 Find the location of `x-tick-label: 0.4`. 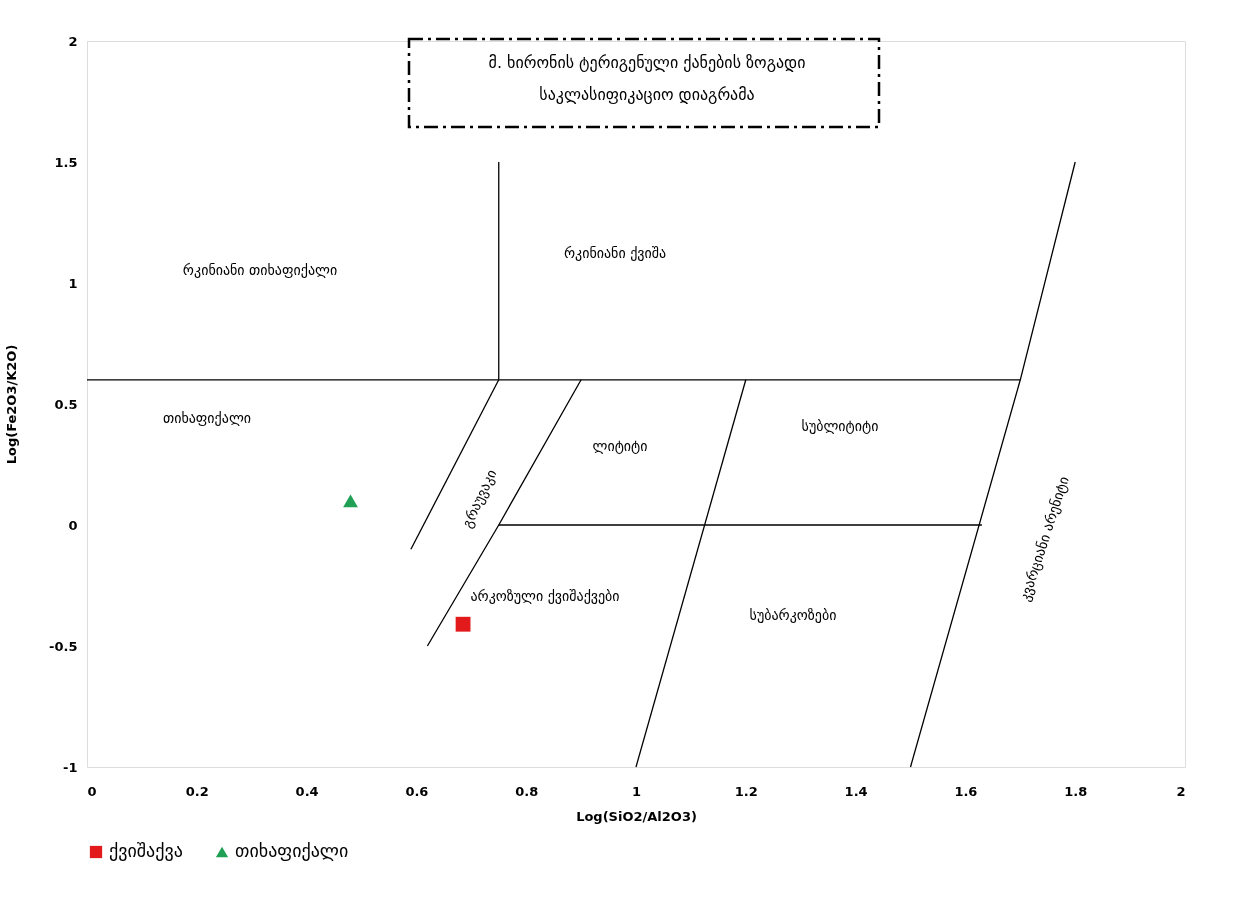

x-tick-label: 0.4 is located at coordinates (307, 791).